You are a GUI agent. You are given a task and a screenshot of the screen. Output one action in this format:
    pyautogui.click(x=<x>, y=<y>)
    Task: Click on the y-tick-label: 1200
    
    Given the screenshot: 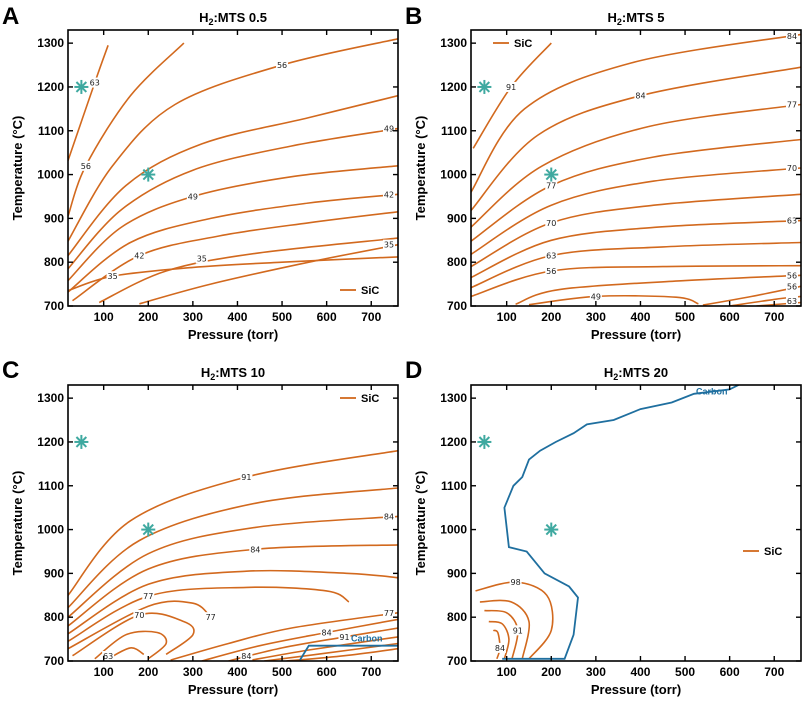 What is the action you would take?
    pyautogui.click(x=50, y=87)
    